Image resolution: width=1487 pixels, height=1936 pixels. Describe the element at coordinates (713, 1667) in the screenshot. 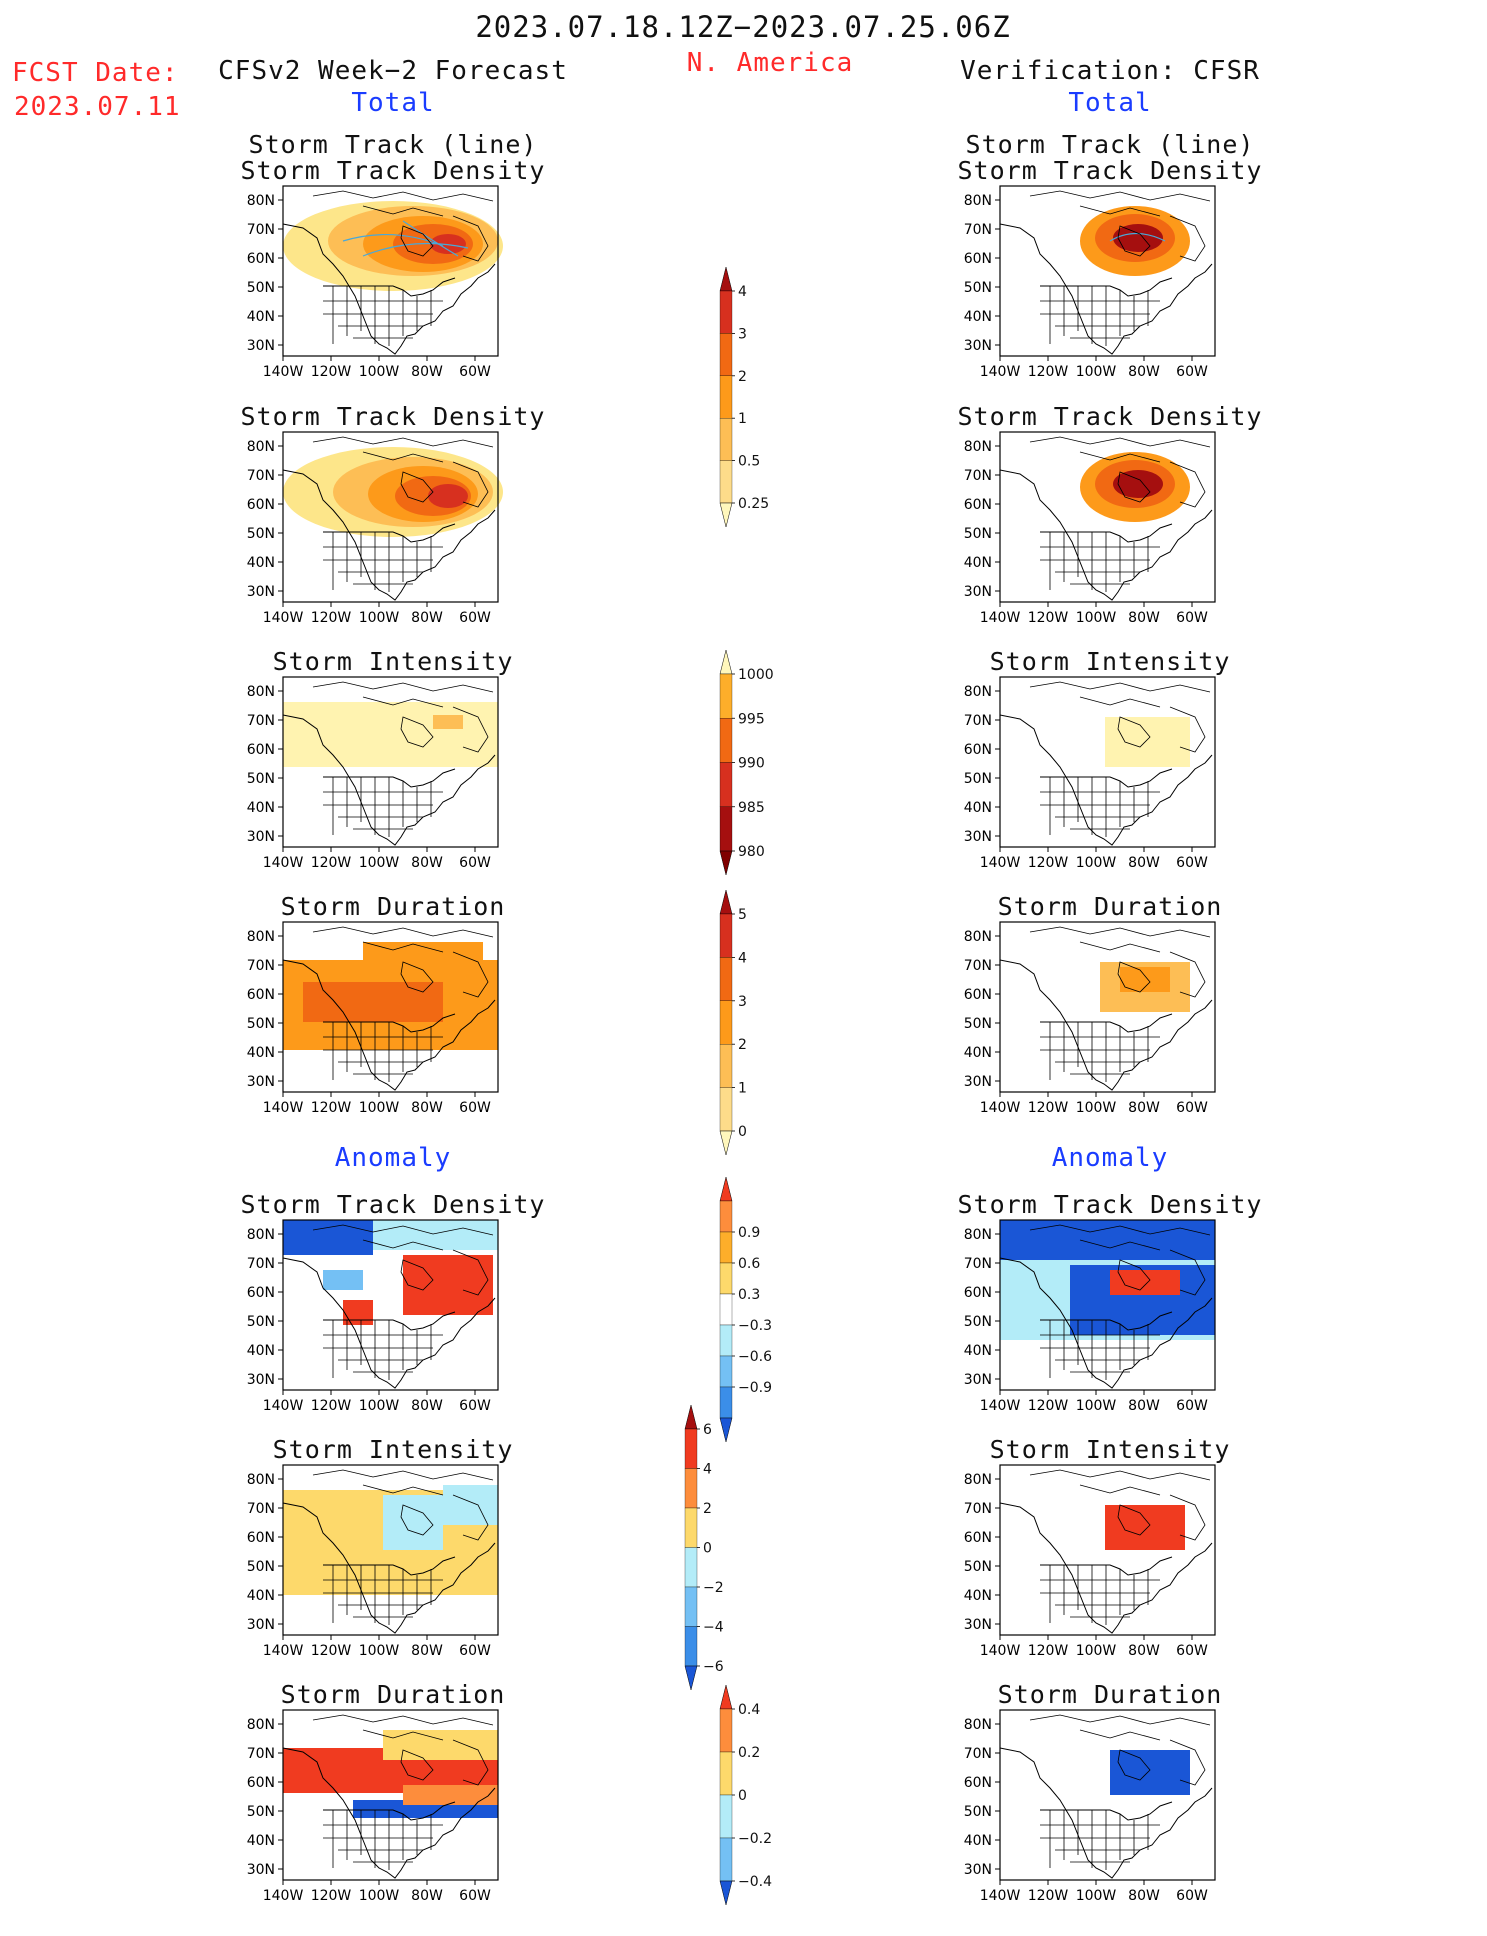

I see `colorbar-label: −6` at that location.